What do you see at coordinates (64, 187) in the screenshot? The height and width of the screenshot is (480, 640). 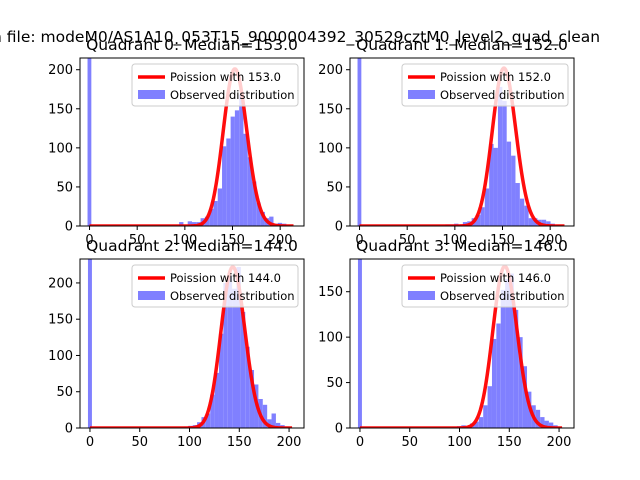 I see `quadrant-0-y-tick-label: 50` at bounding box center [64, 187].